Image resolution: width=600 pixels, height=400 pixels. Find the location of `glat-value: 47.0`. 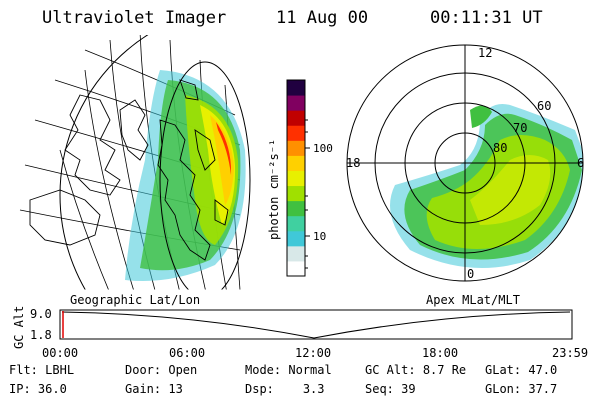

glat-value: 47.0 is located at coordinates (543, 370).